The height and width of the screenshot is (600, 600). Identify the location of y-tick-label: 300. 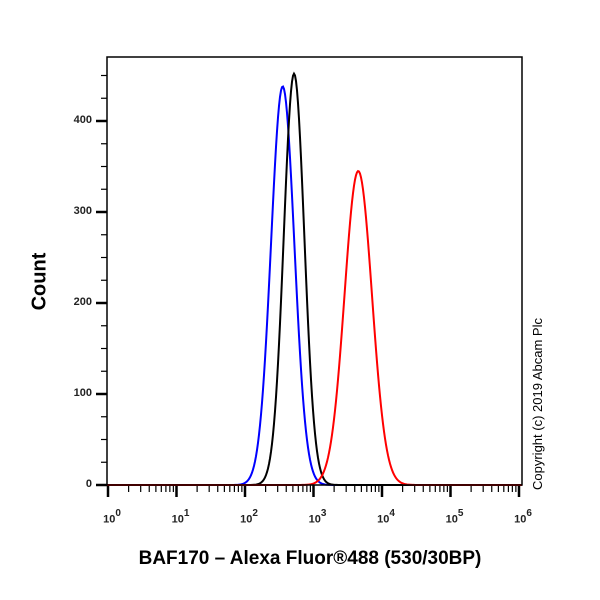
(82, 211).